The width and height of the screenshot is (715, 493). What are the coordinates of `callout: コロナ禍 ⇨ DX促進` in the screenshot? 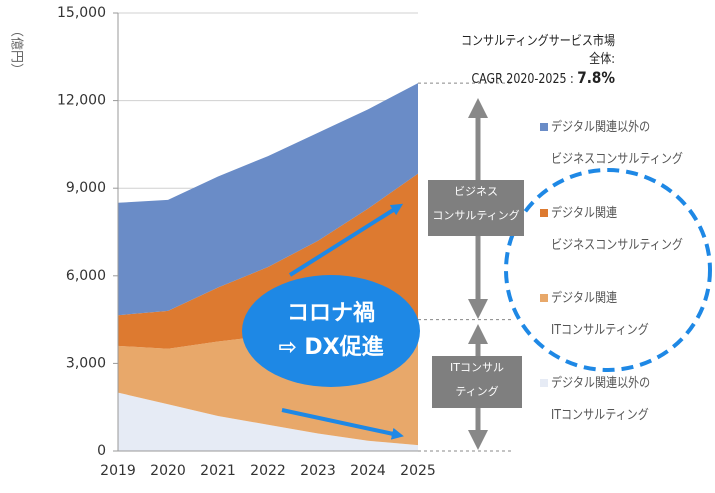 It's located at (331, 331).